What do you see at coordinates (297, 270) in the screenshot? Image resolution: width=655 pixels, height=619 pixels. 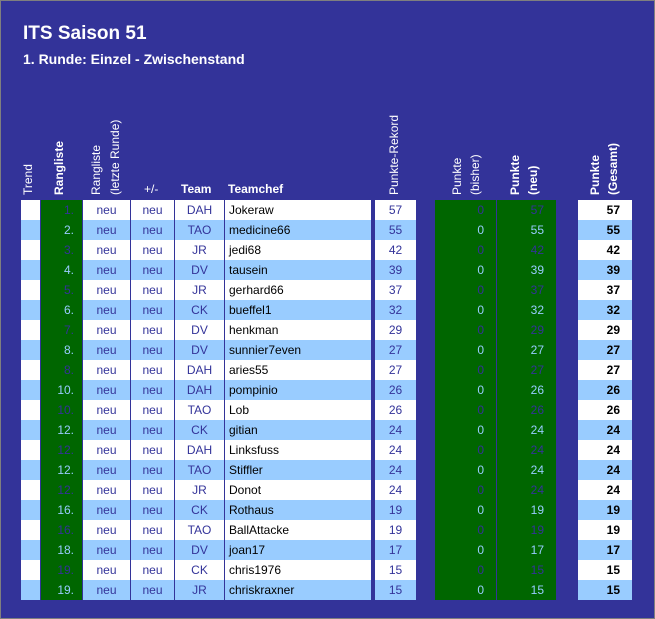 I see `teamchef-cell: tausein` at bounding box center [297, 270].